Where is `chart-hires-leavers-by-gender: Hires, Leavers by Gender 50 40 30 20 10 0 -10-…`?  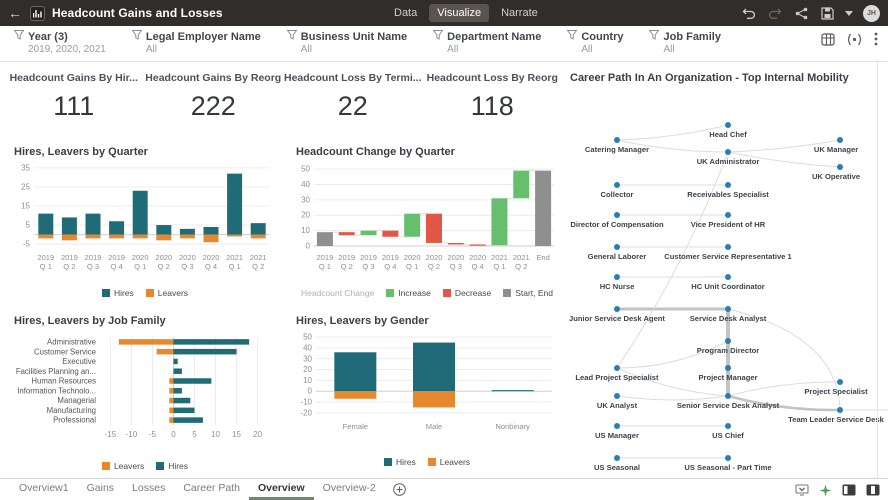 chart-hires-leavers-by-gender: Hires, Leavers by Gender 50 40 30 20 10 0 -10-… is located at coordinates (427, 396).